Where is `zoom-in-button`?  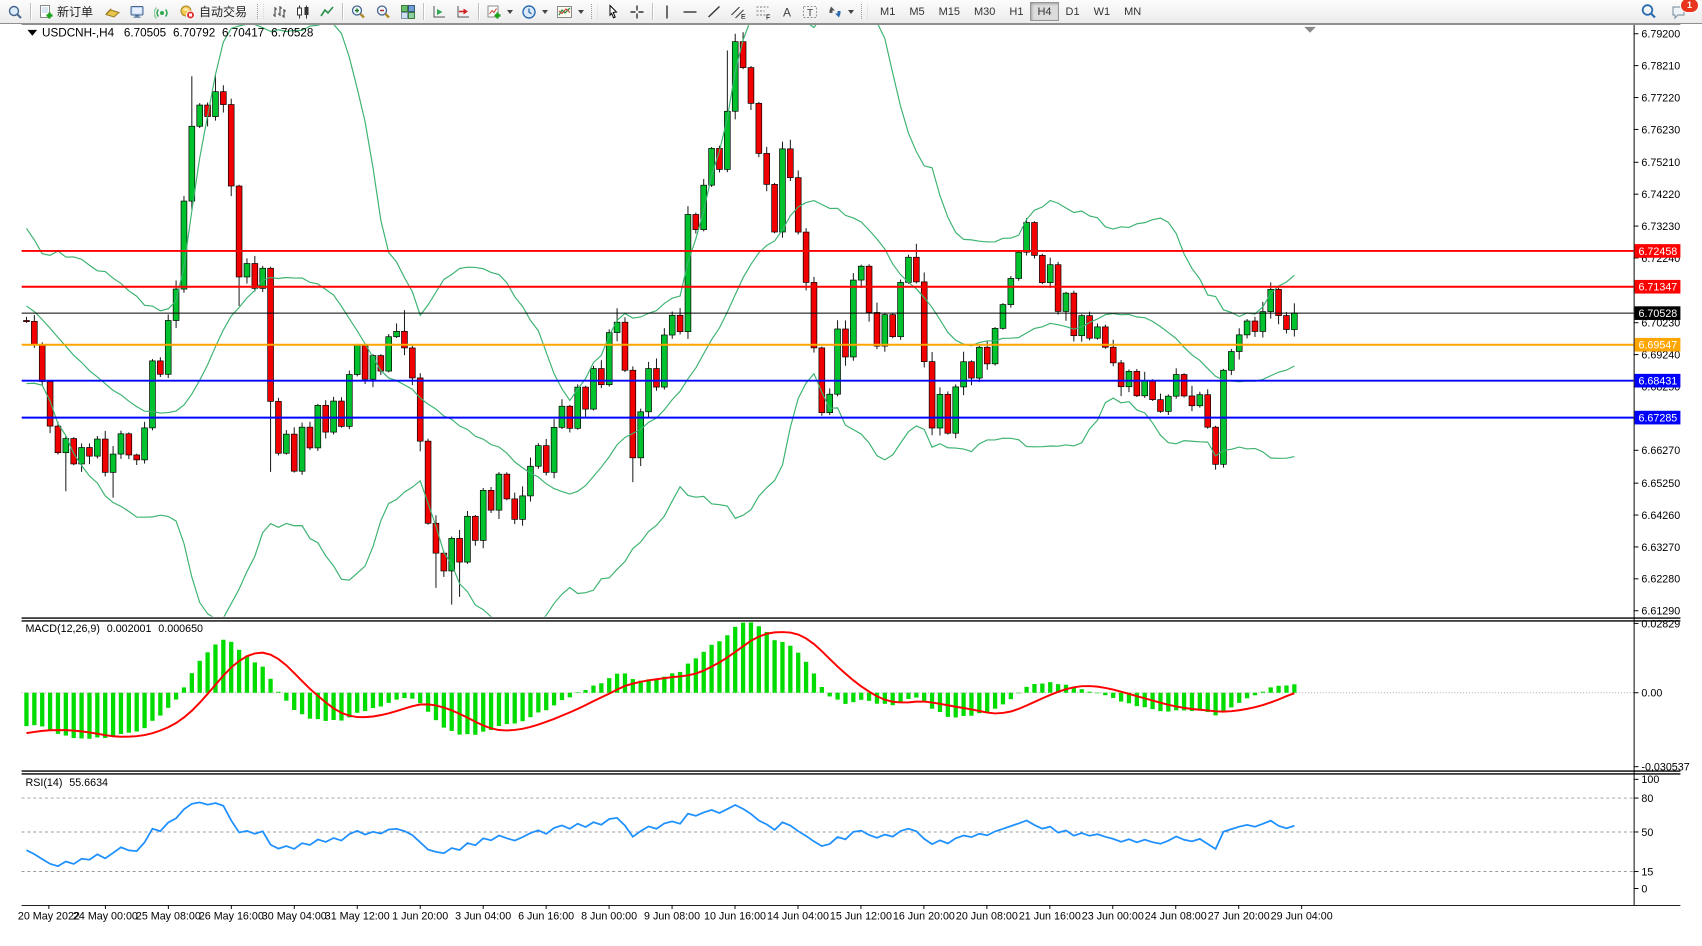 zoom-in-button is located at coordinates (358, 11).